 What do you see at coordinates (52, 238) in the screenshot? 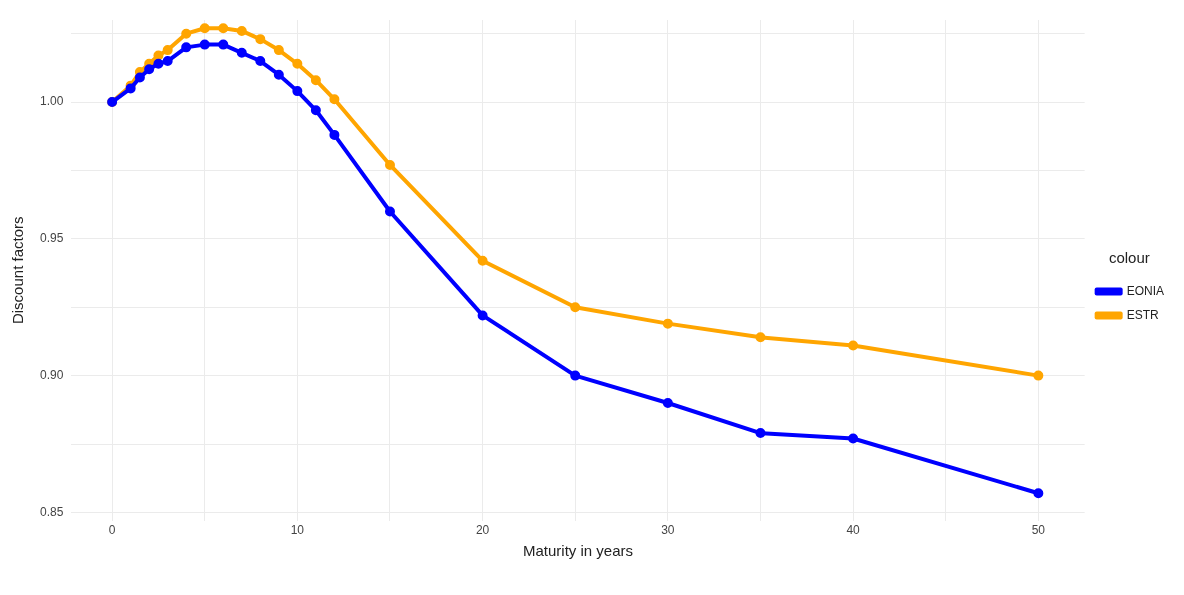
I see `y-tick-label: 0.95` at bounding box center [52, 238].